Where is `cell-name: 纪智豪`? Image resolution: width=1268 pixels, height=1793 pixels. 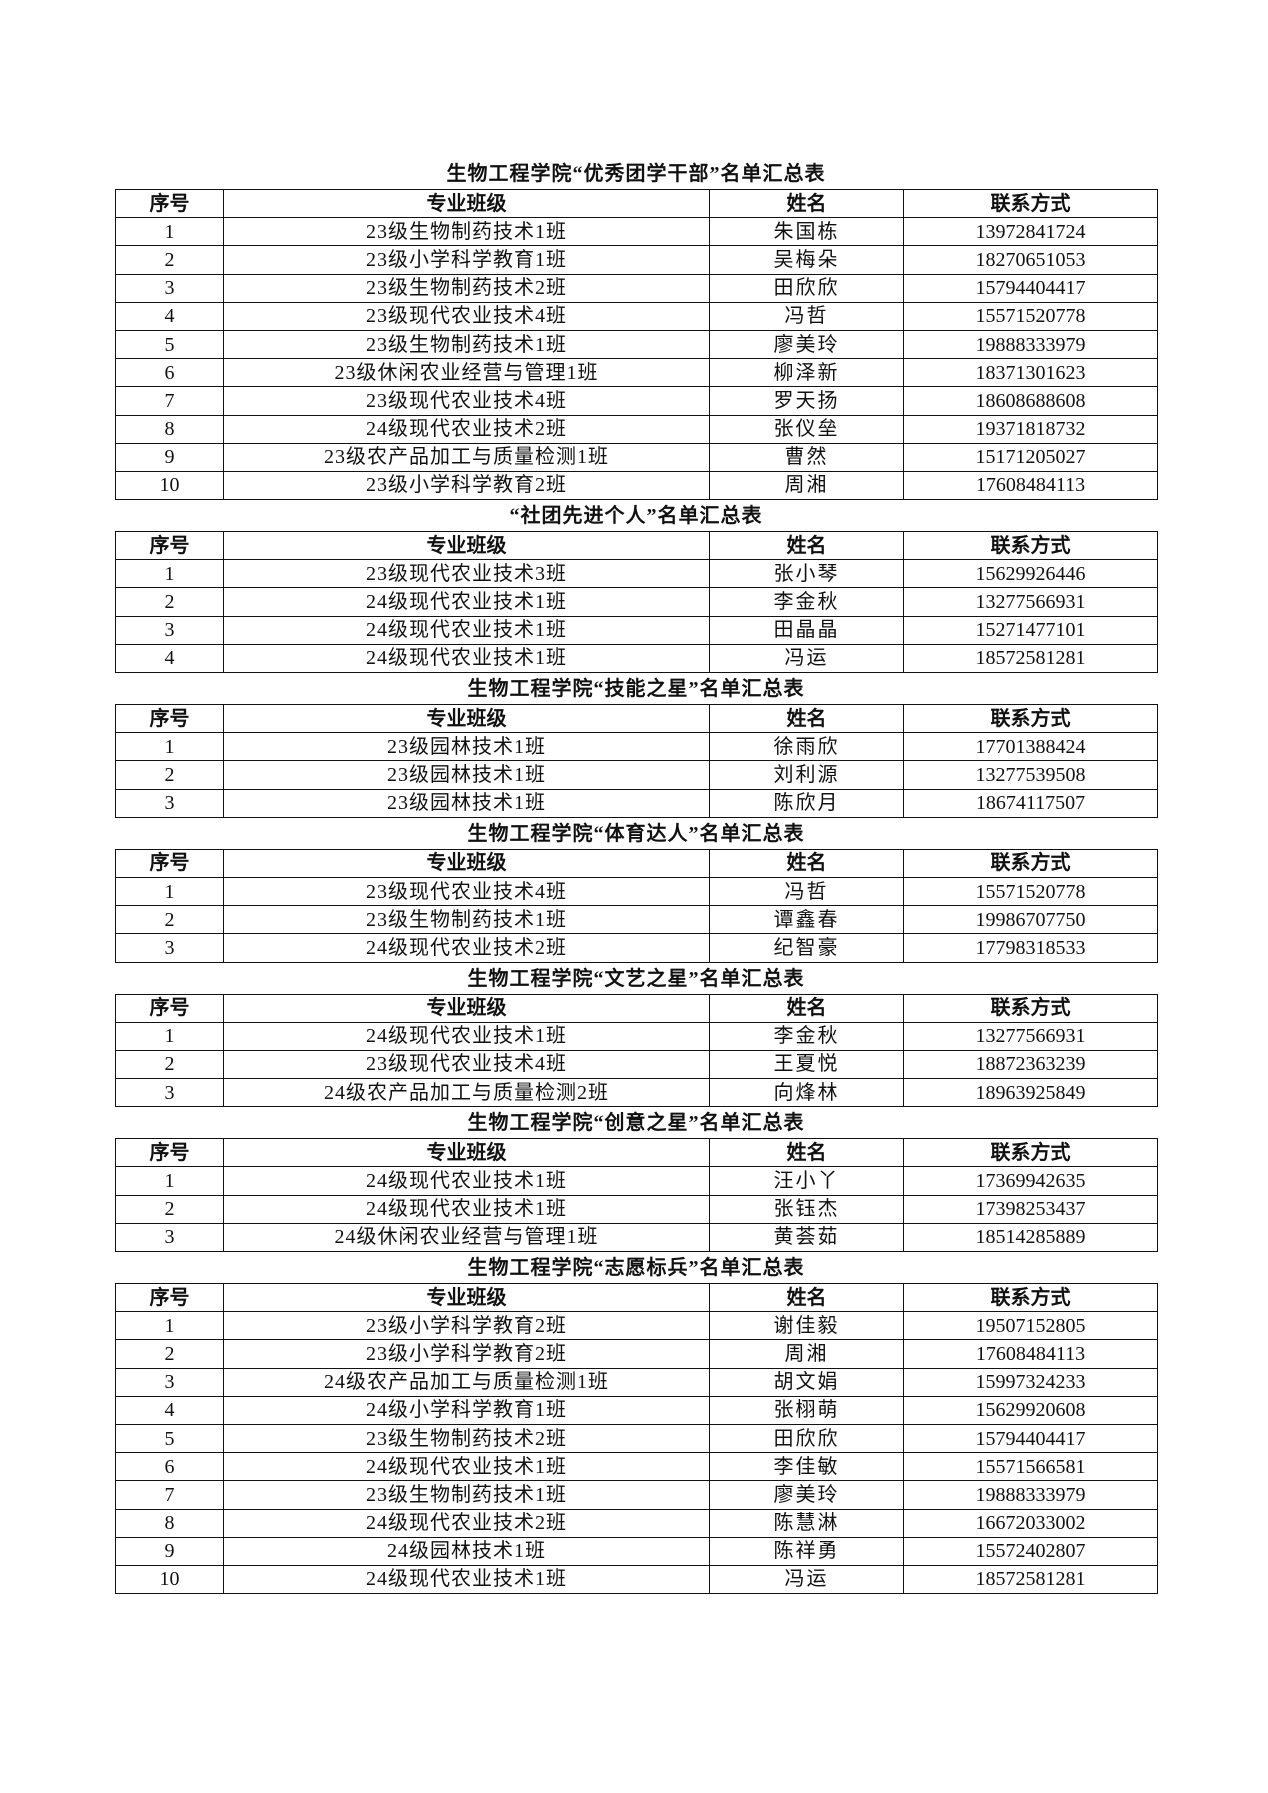
cell-name: 纪智豪 is located at coordinates (806, 948).